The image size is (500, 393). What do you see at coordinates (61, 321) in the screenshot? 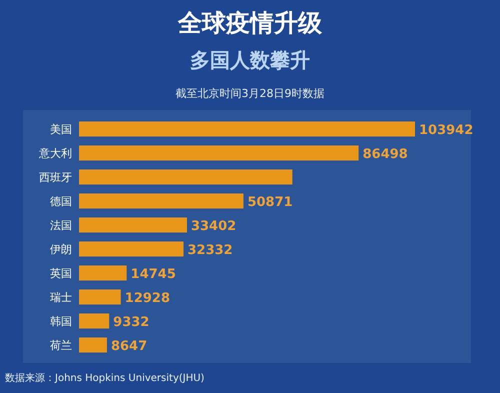
I see `y-tick-label: 韩国` at bounding box center [61, 321].